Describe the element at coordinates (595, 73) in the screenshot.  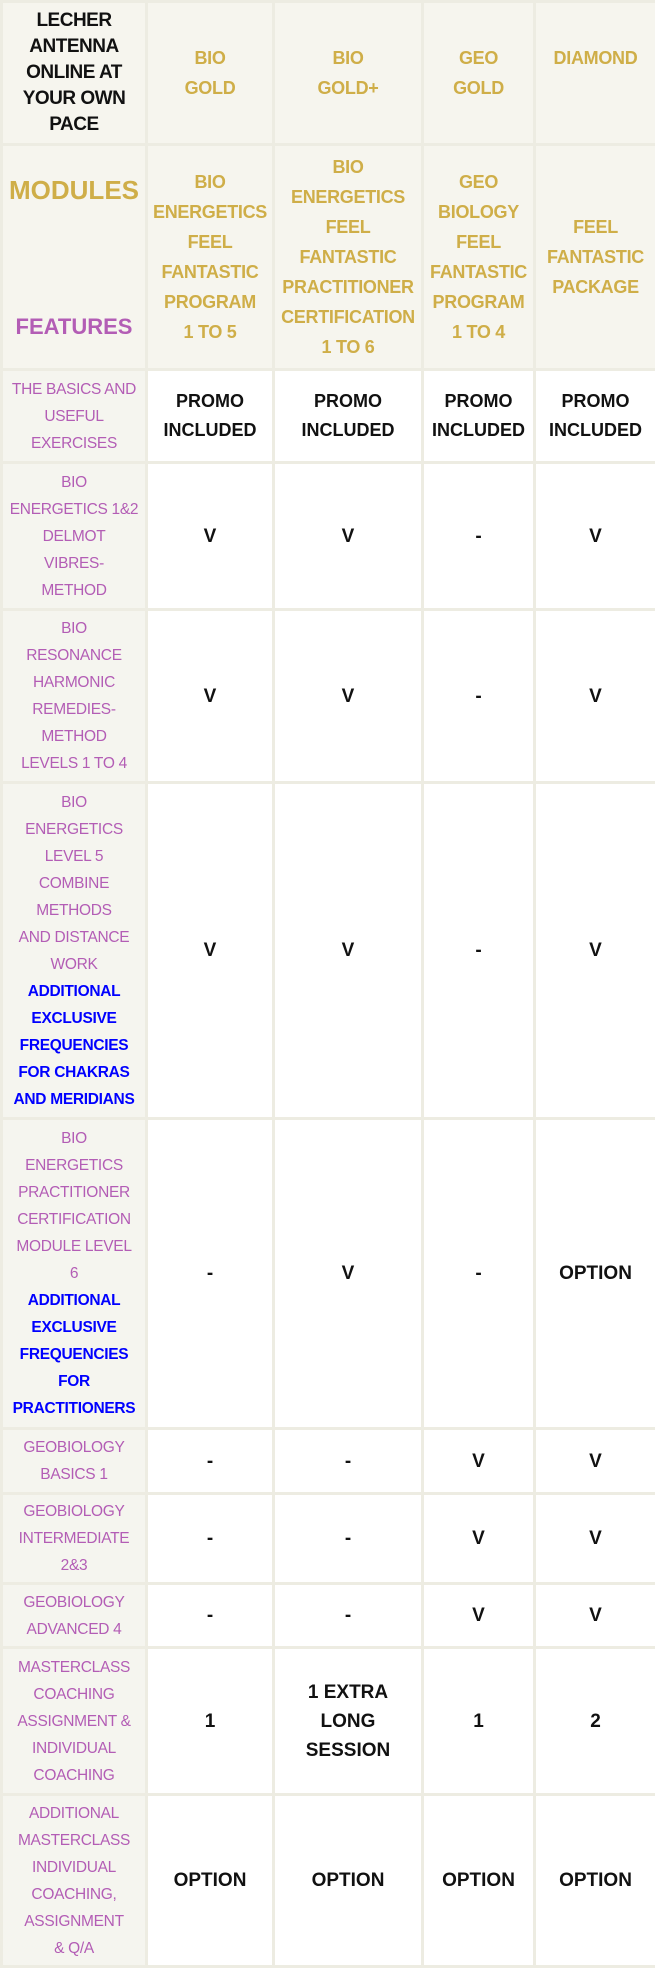
I see `plan-diamond: DIAMOND` at that location.